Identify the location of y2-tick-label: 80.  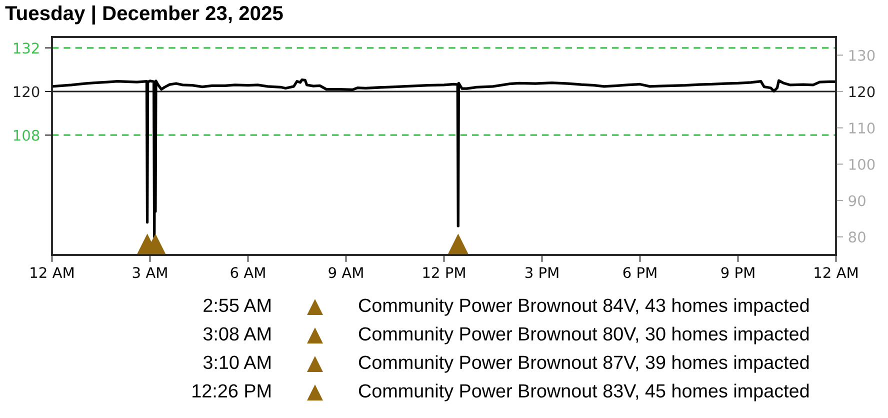
(857, 237).